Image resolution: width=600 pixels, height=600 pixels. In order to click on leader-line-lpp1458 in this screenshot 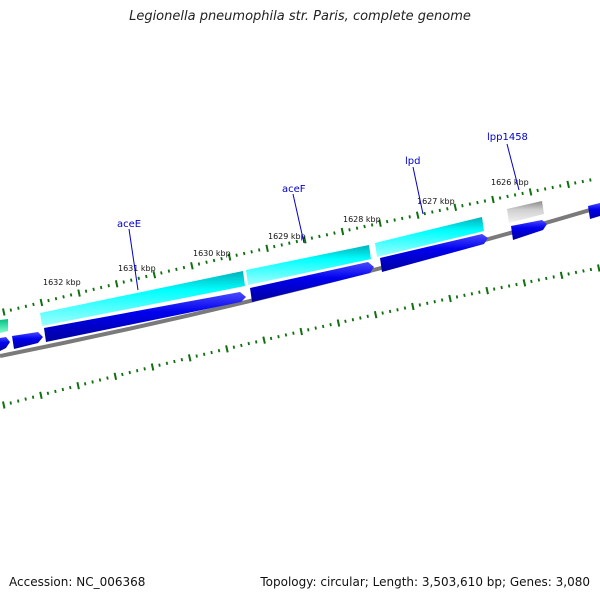, I will do `click(513, 167)`.